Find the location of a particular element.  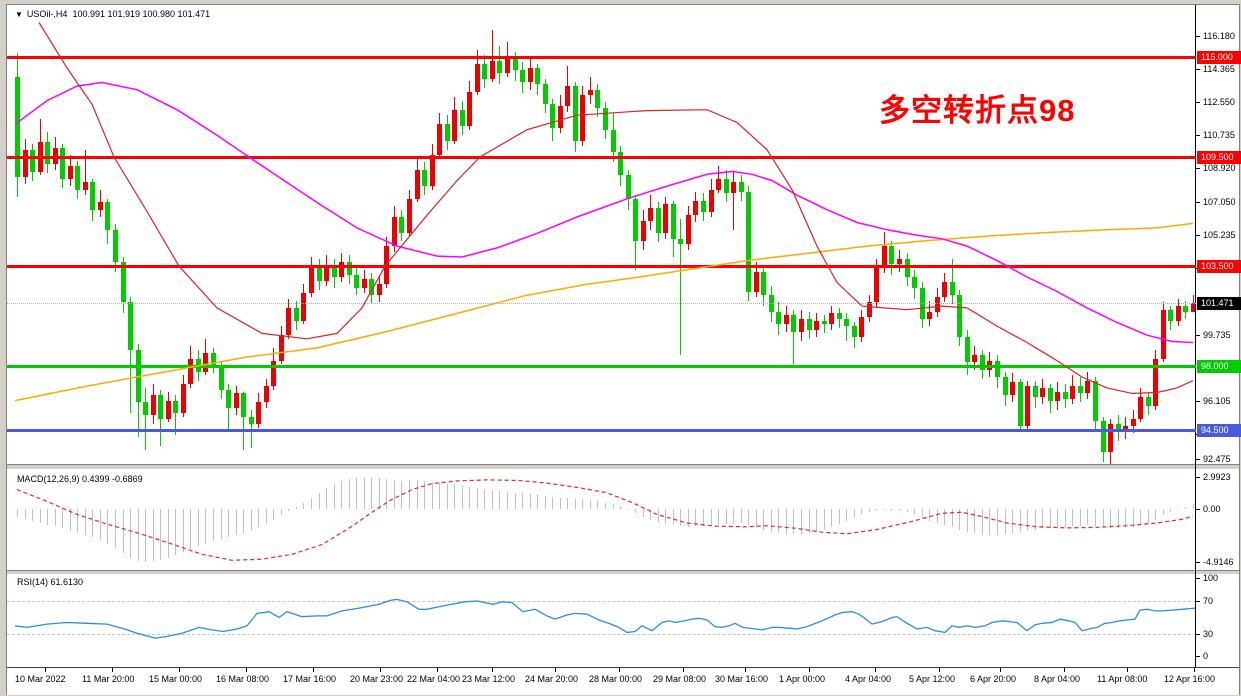

dropdown-arrow-icon: ▼ is located at coordinates (19, 14).